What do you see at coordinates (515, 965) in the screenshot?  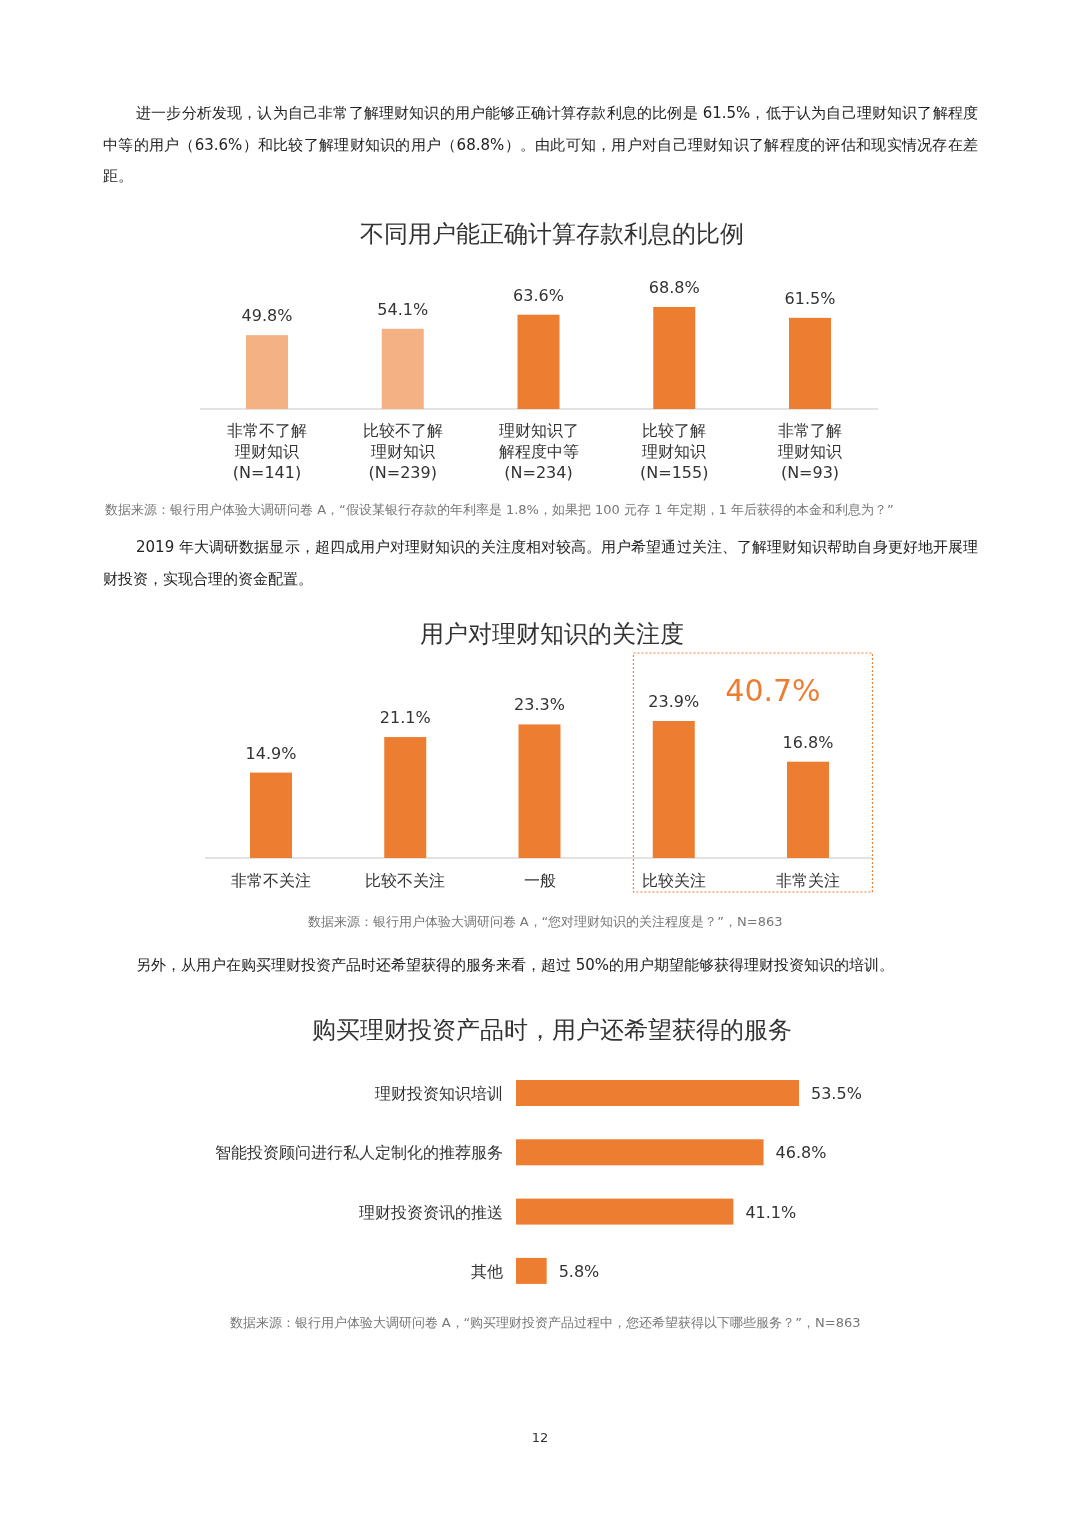 I see `text: 另外，从用户在购买理财投资产品时还希望获得的服务来看，超过 50%的用户期望能够获得理财投资知识的培训。` at bounding box center [515, 965].